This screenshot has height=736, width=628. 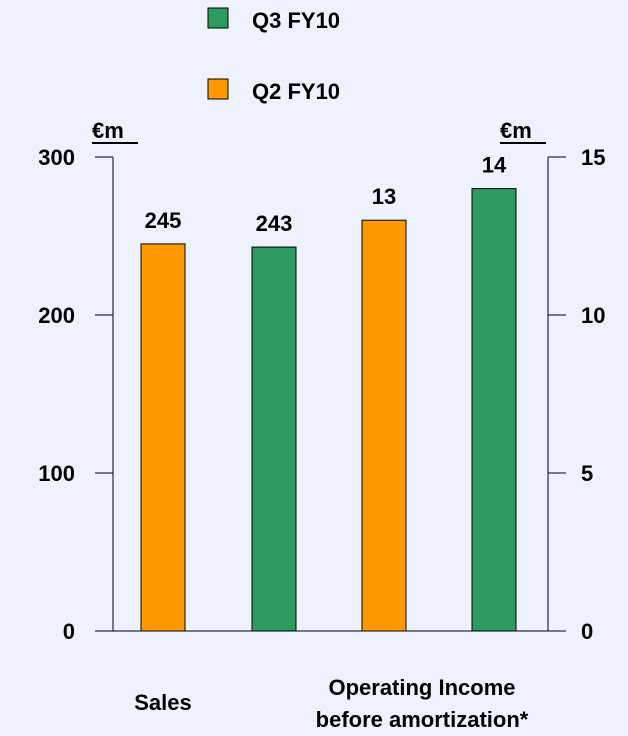 I want to click on right-tick-label: 0, so click(x=587, y=631).